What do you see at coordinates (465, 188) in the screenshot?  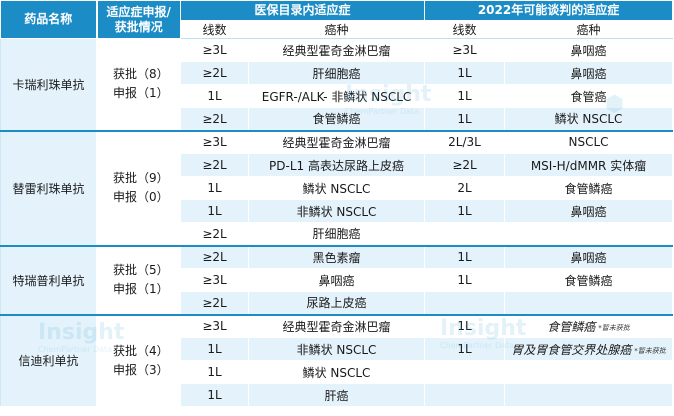 I see `negotiation-line: 2L` at bounding box center [465, 188].